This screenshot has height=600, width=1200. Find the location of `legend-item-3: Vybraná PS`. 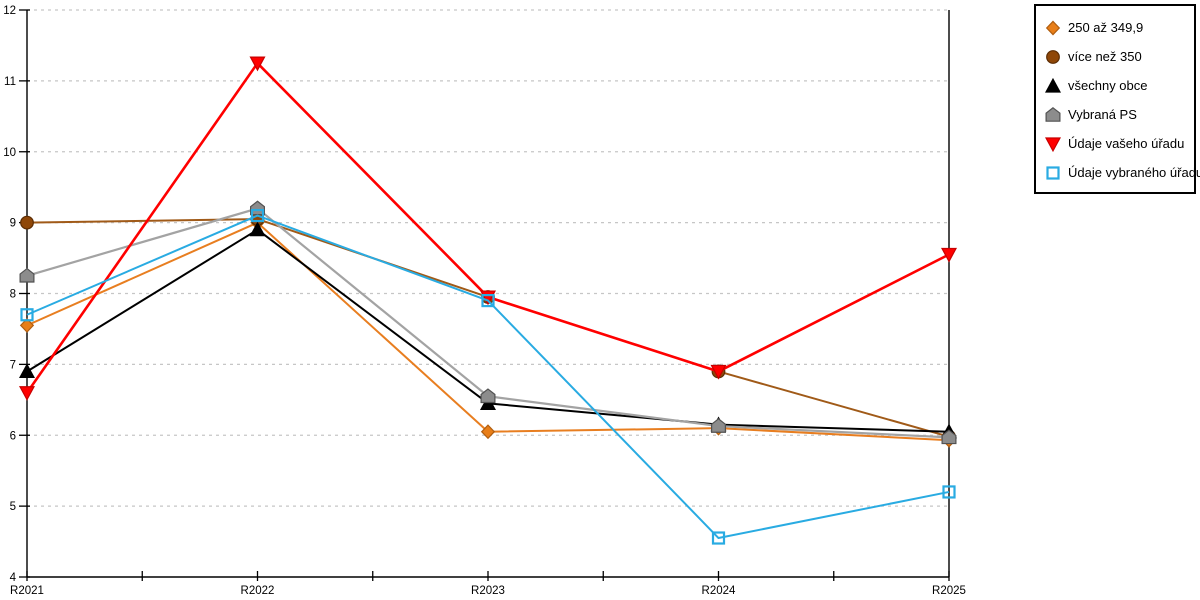

legend-item-3: Vybraná PS is located at coordinates (1117, 114).